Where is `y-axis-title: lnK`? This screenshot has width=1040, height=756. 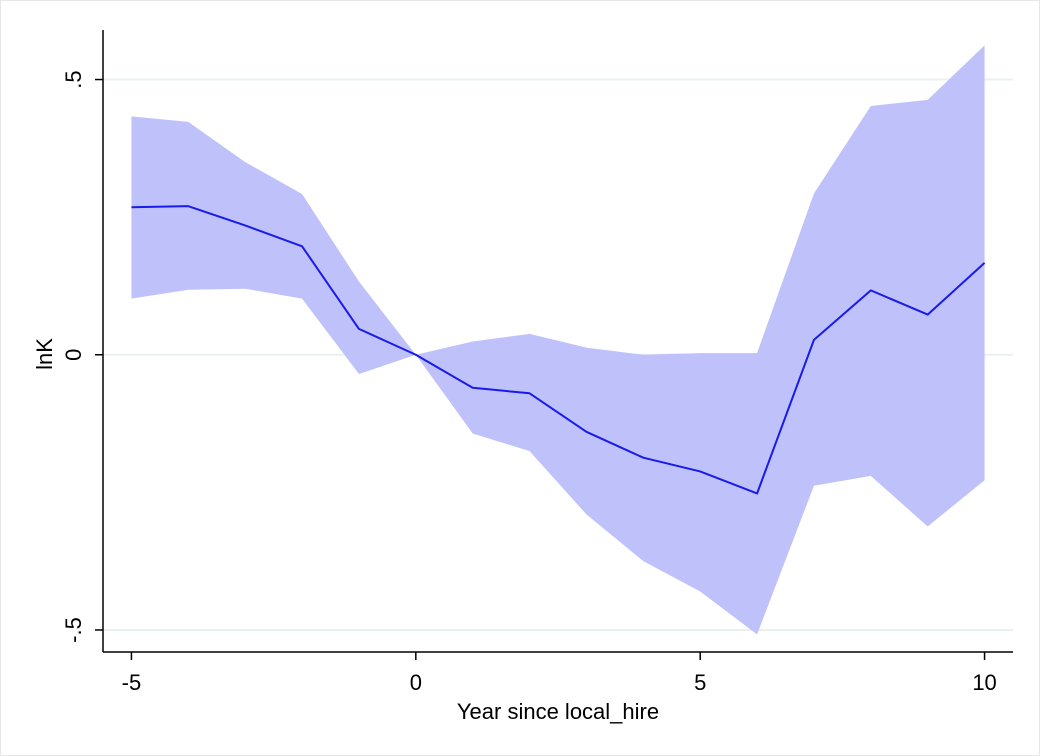
y-axis-title: lnK is located at coordinates (44, 354).